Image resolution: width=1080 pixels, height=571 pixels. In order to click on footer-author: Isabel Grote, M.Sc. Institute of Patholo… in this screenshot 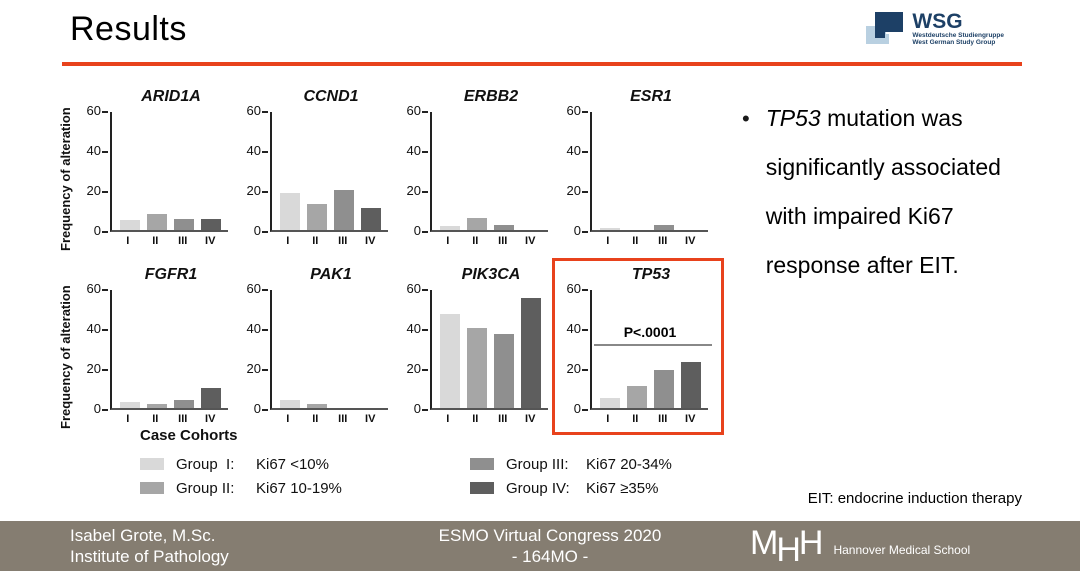, I will do `click(210, 546)`.